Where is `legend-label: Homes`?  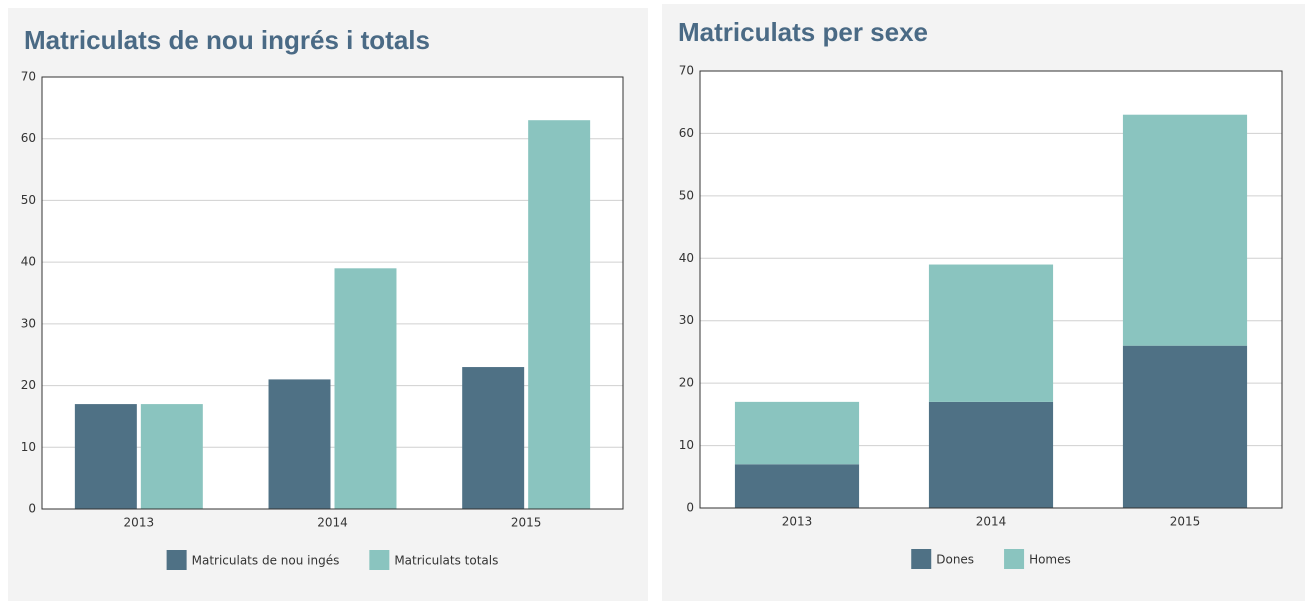 legend-label: Homes is located at coordinates (1050, 560).